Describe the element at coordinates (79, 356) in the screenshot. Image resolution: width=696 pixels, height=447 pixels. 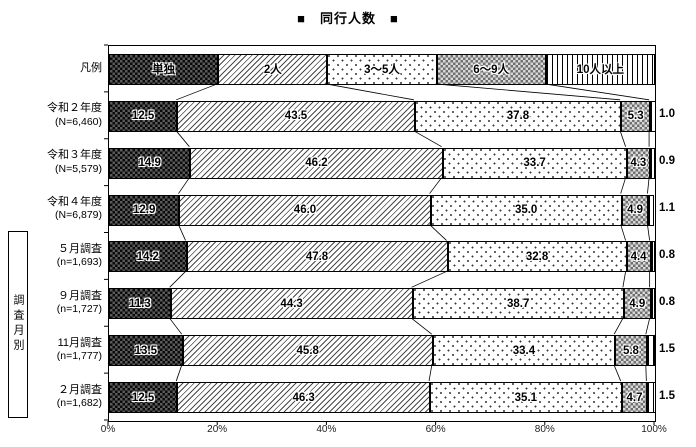
I see `row-sublabel: (n=1,777)` at that location.